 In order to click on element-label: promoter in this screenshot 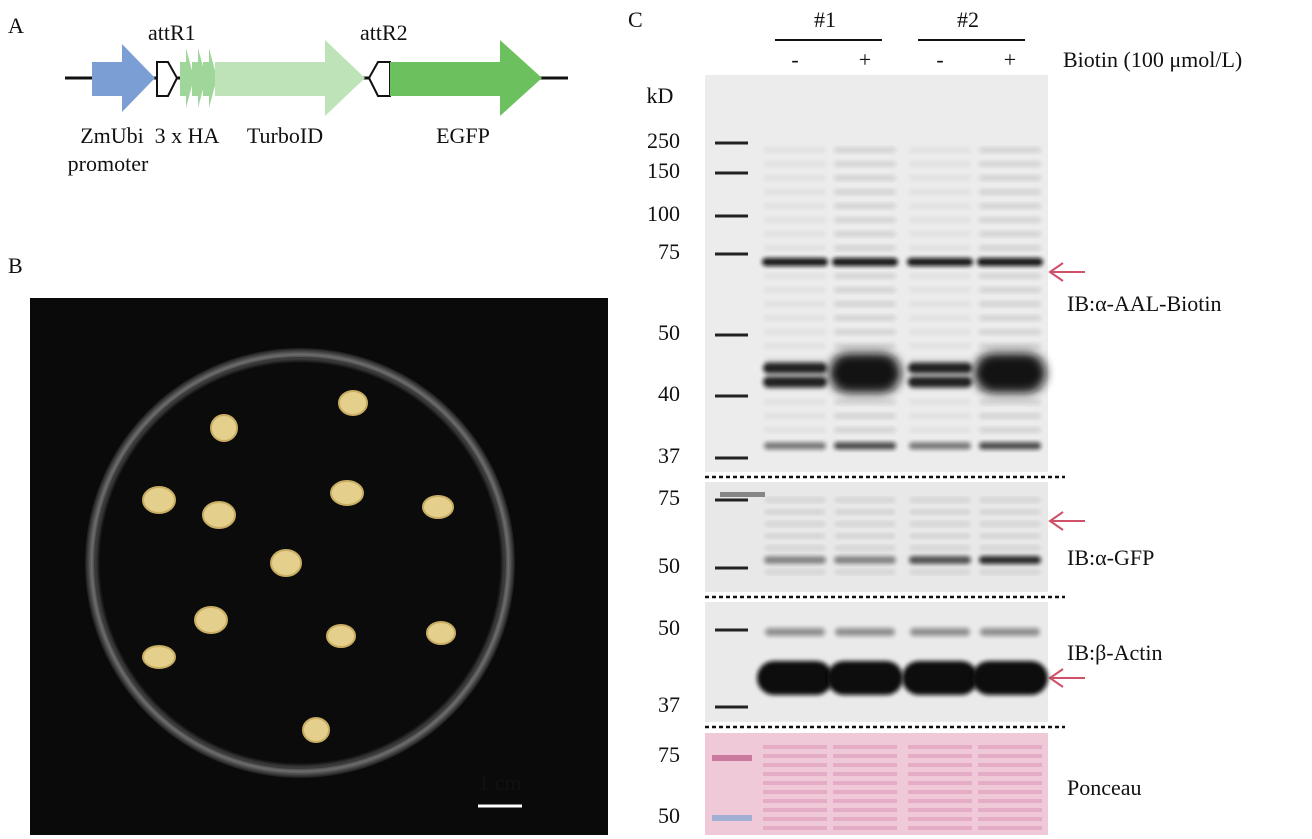, I will do `click(108, 163)`.